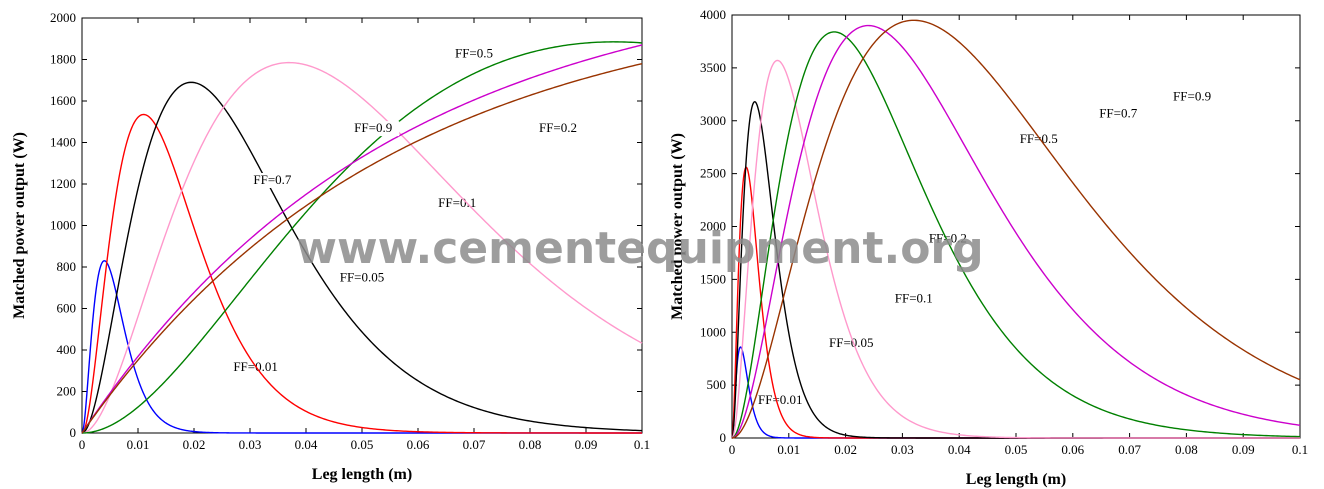 The width and height of the screenshot is (1324, 489). Describe the element at coordinates (713, 67) in the screenshot. I see `y-tick-label: 3500` at that location.